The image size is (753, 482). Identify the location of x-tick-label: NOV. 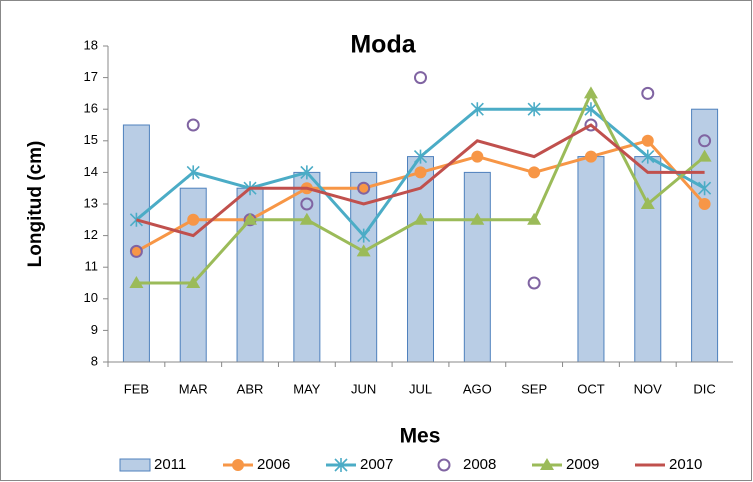
(648, 388).